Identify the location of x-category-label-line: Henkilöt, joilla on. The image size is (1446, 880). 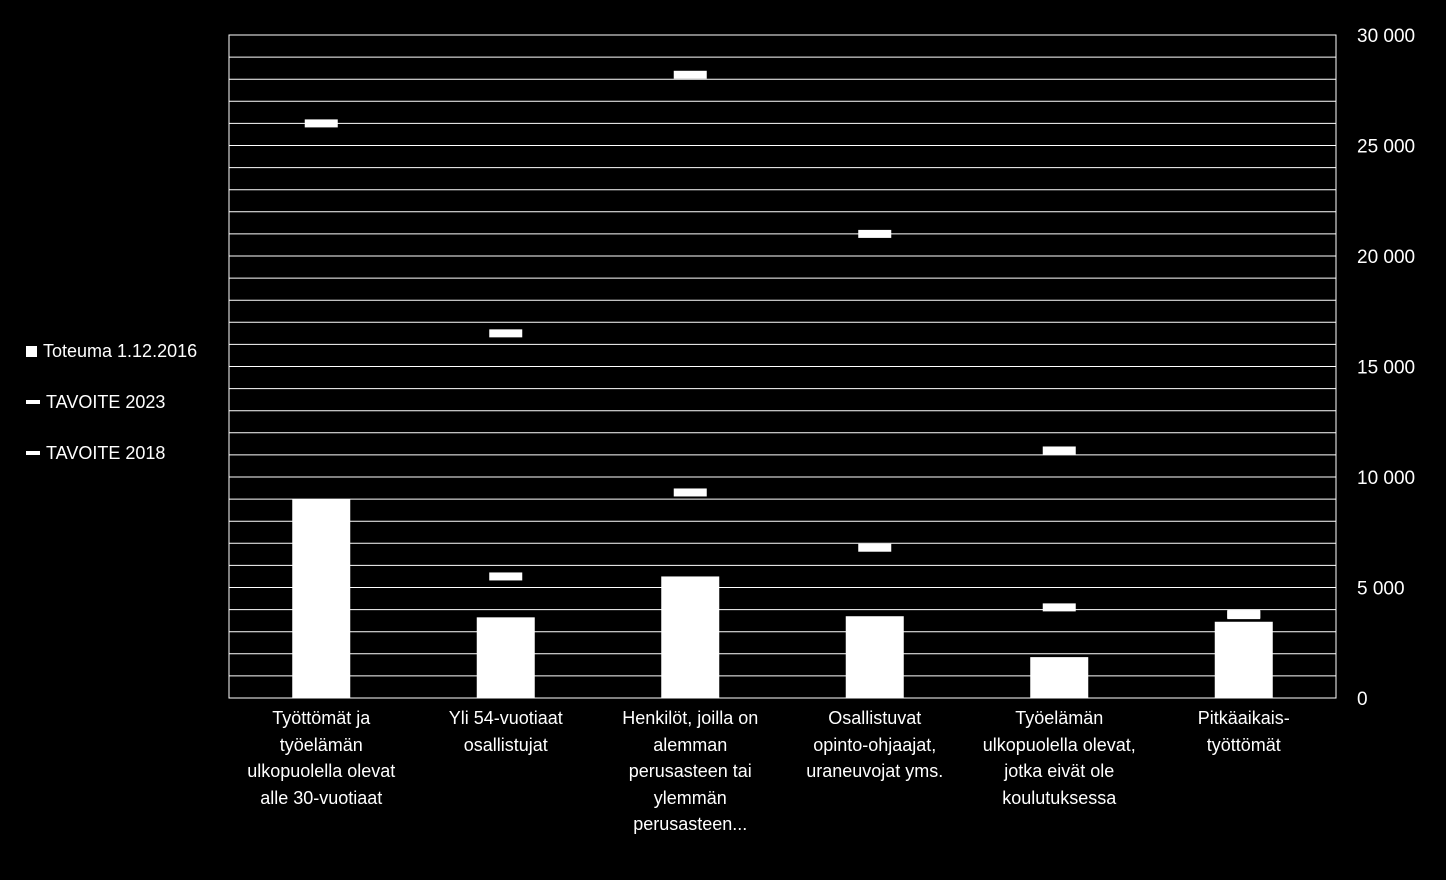
(690, 718).